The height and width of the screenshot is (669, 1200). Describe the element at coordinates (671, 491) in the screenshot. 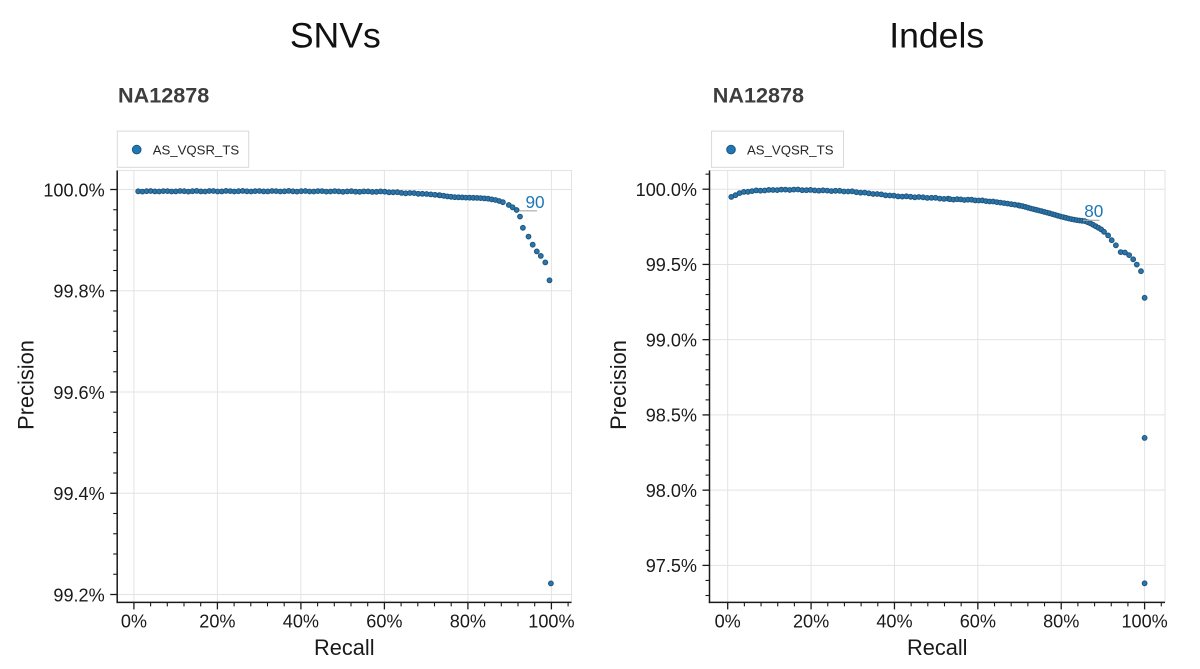

I see `svg-text: 98.0%` at that location.